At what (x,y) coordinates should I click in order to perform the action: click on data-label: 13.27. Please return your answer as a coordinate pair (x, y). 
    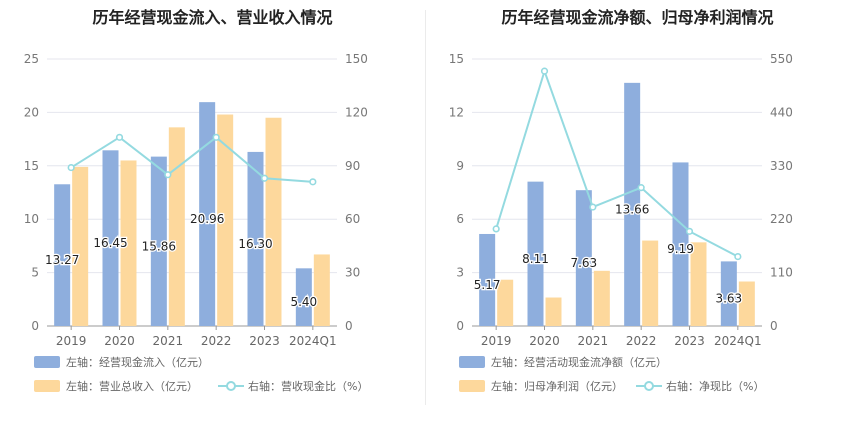
    Looking at the image, I should click on (62, 260).